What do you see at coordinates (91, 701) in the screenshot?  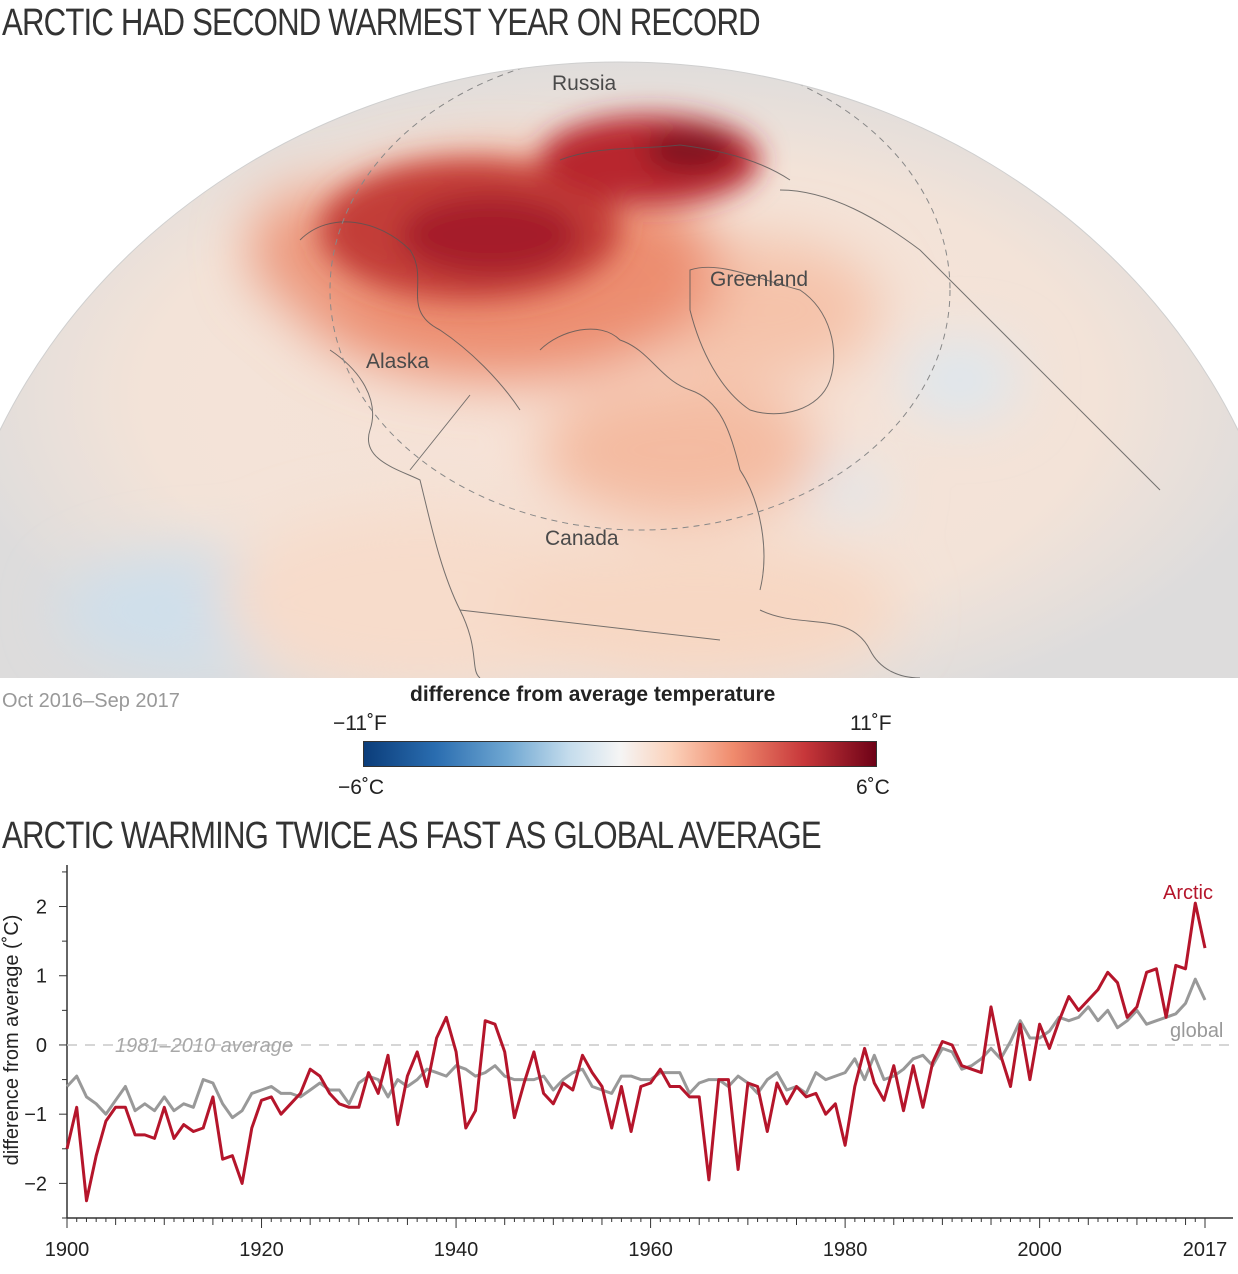 I see `map-date-label: Oct 2016–Sep 2017` at bounding box center [91, 701].